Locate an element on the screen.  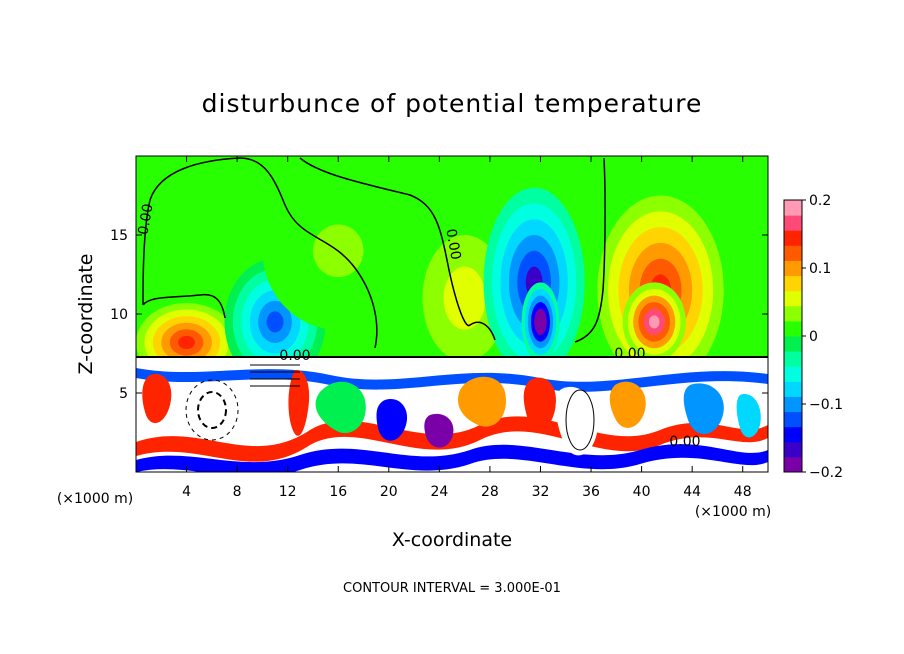
lower-band-red is located at coordinates (452, 439).